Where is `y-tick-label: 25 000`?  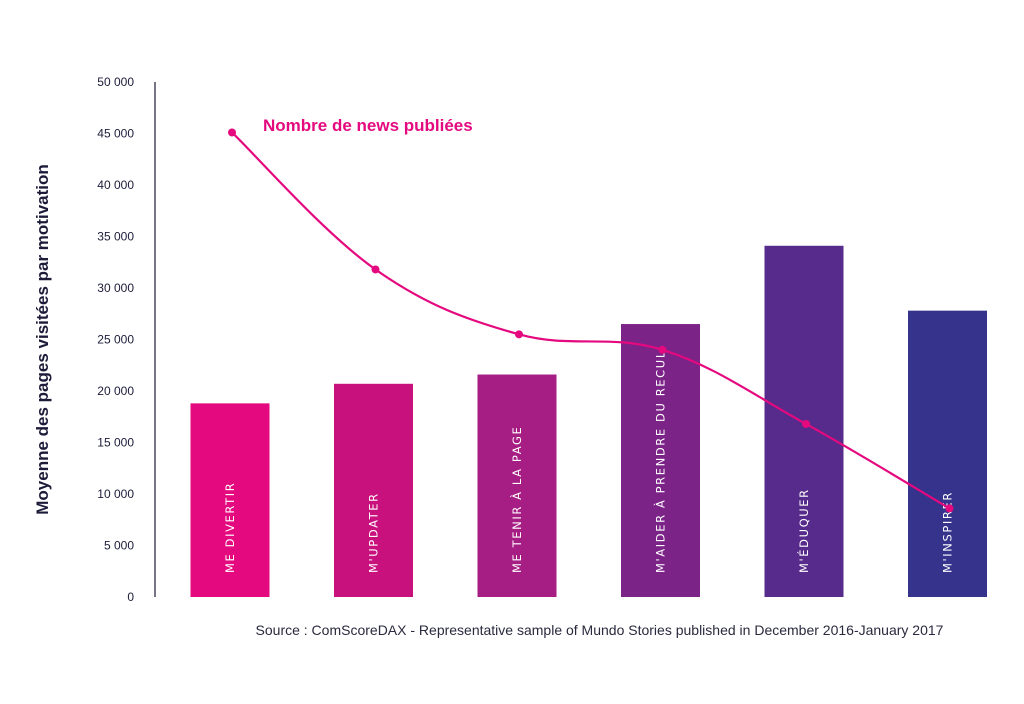 y-tick-label: 25 000 is located at coordinates (115, 340).